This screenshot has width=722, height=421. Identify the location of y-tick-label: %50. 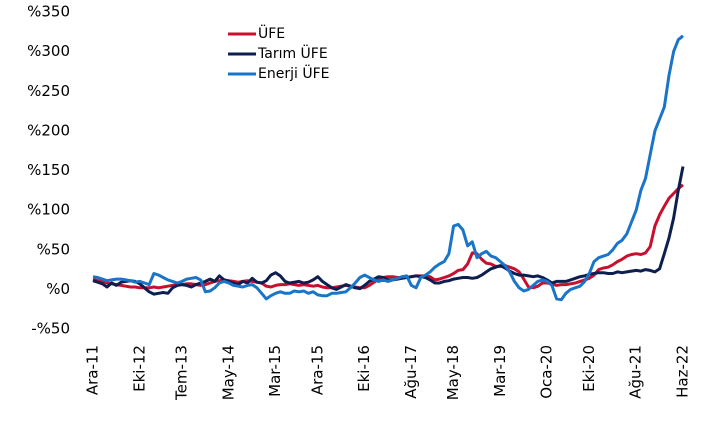
(53, 249).